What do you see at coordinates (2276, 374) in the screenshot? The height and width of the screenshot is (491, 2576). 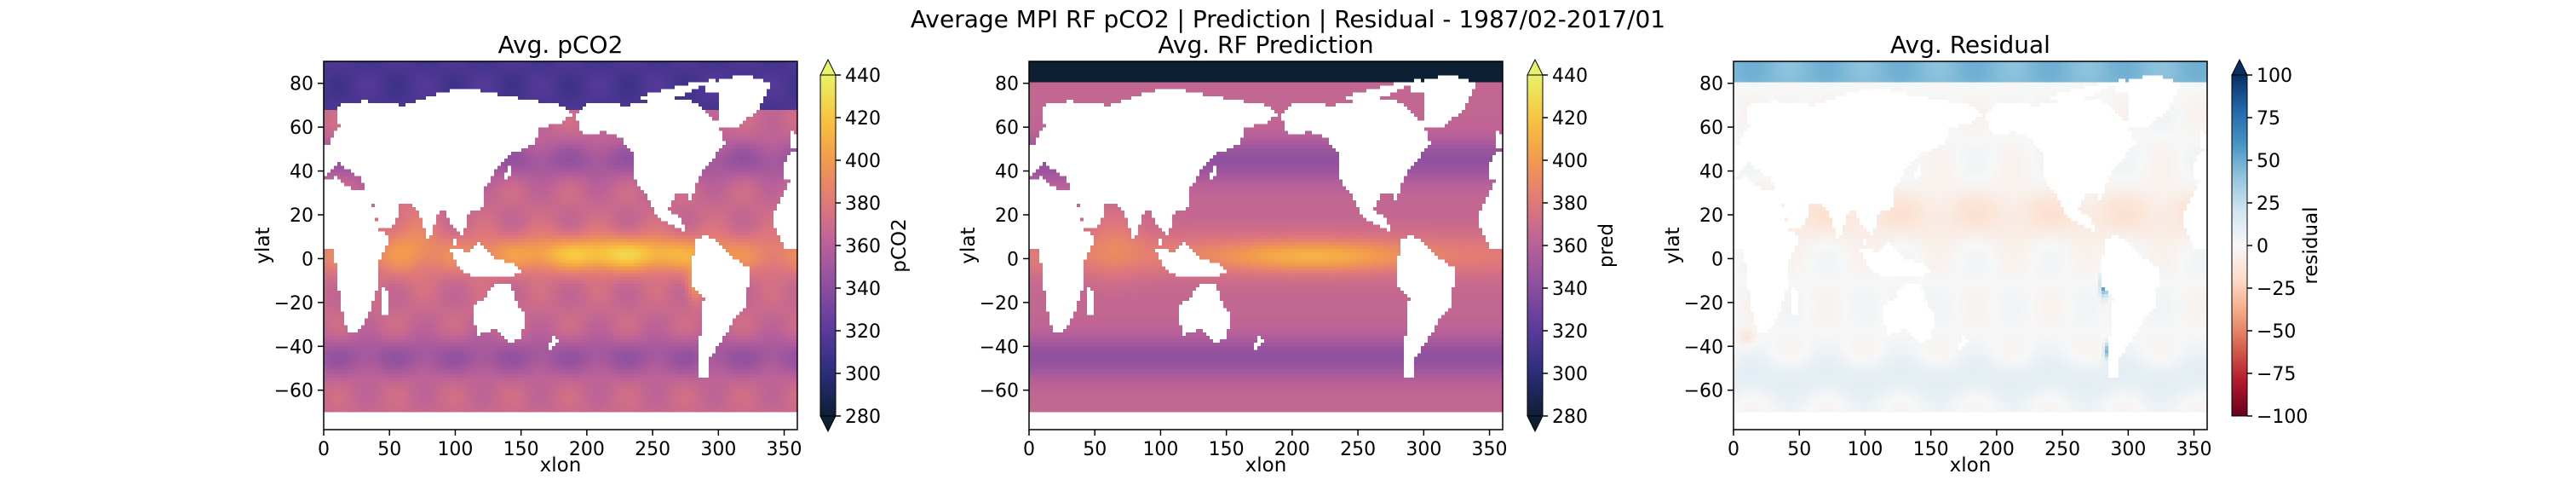 I see `colorbar-tick-label: −75` at bounding box center [2276, 374].